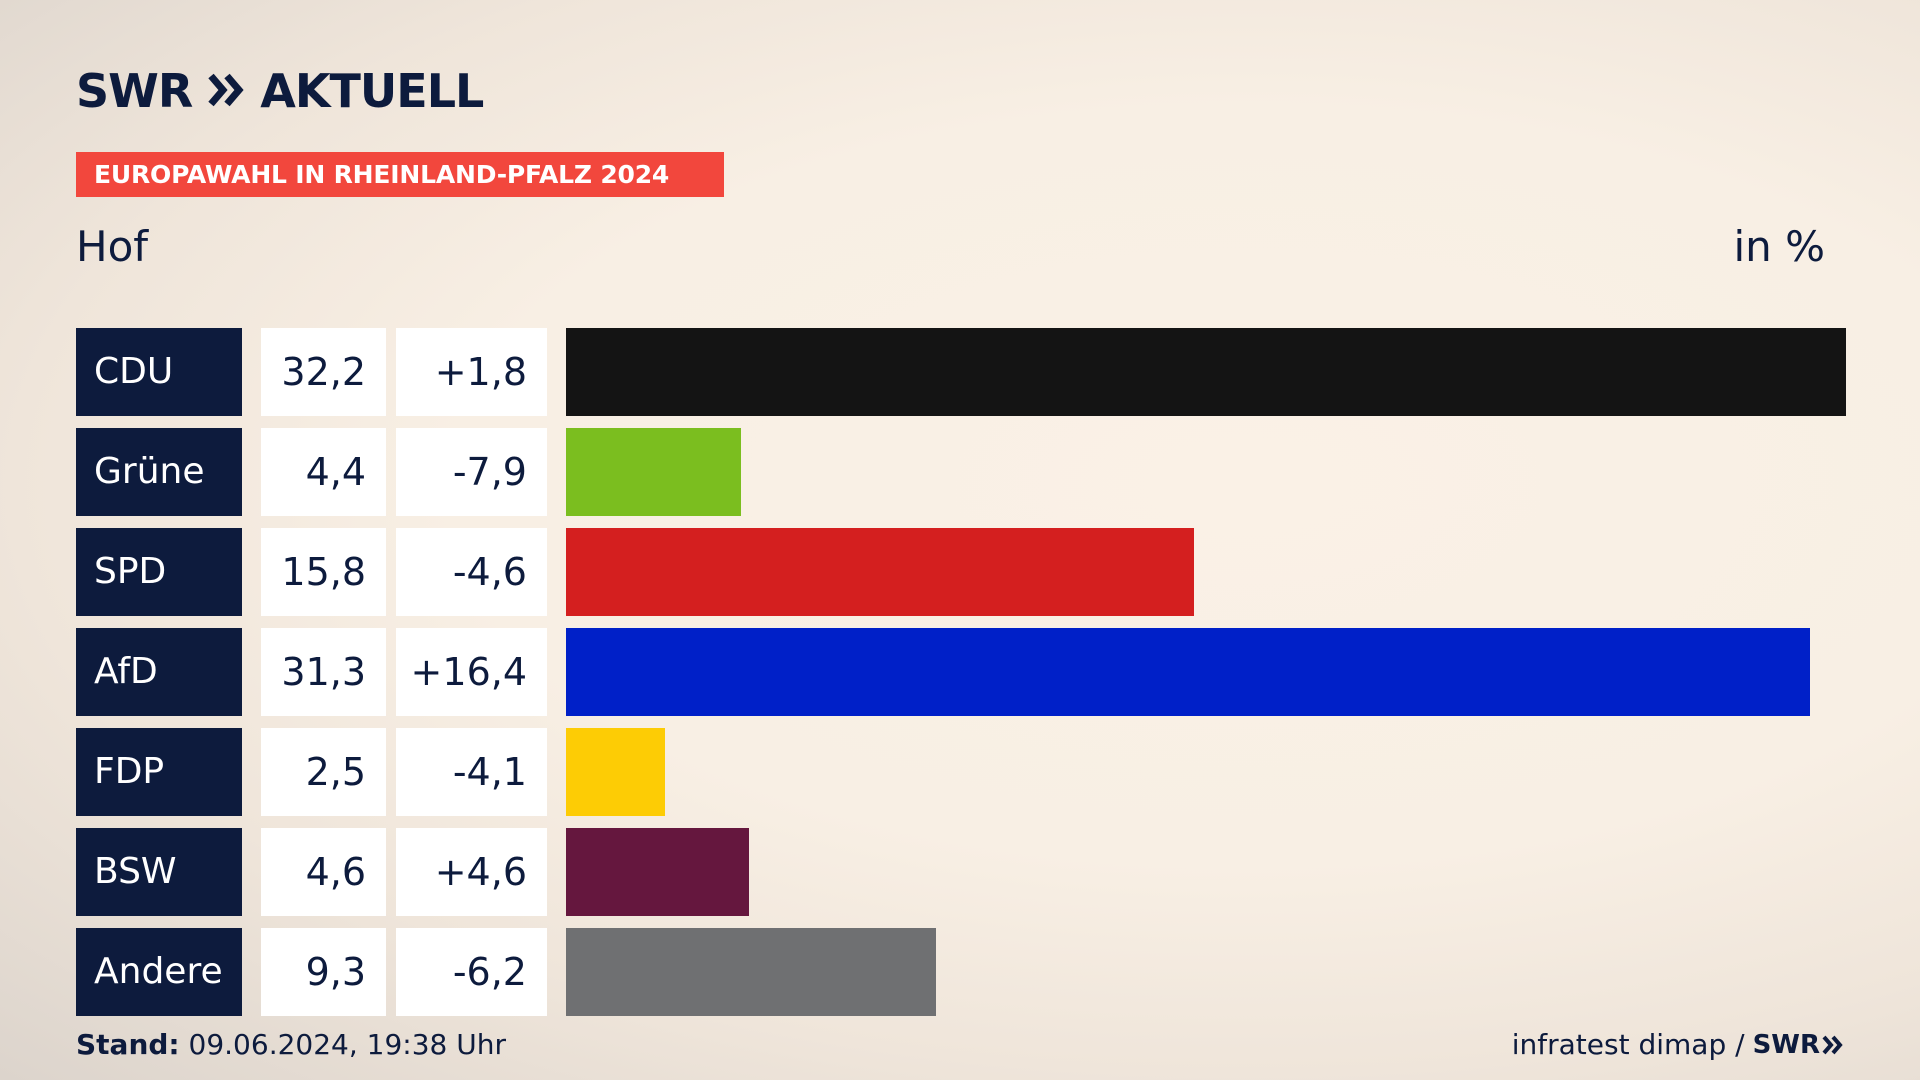 Image resolution: width=1920 pixels, height=1080 pixels. I want to click on result-row: FDP 2,5 -4,1, so click(961, 772).